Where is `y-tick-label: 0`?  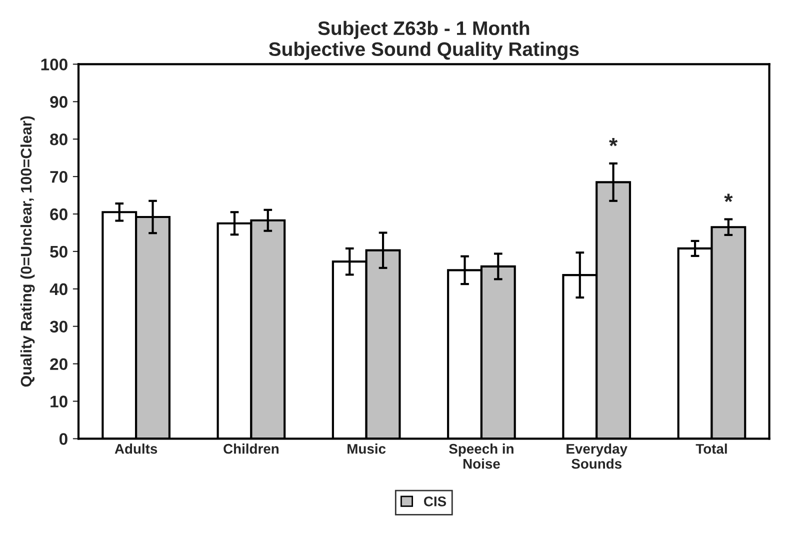
y-tick-label: 0 is located at coordinates (63, 439).